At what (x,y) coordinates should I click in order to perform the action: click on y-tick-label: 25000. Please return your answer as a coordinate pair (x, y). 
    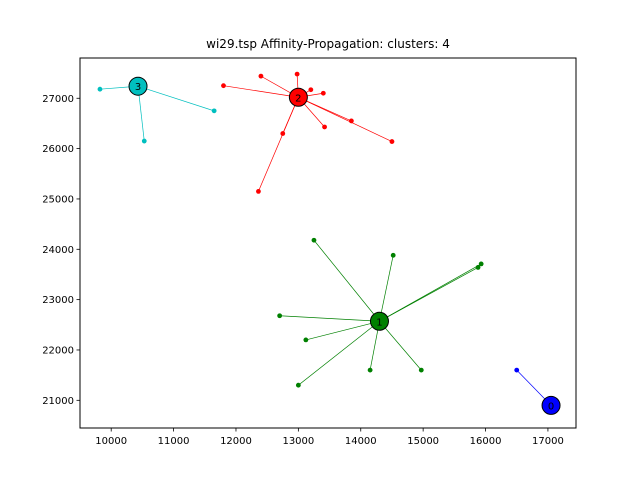
    Looking at the image, I should click on (58, 199).